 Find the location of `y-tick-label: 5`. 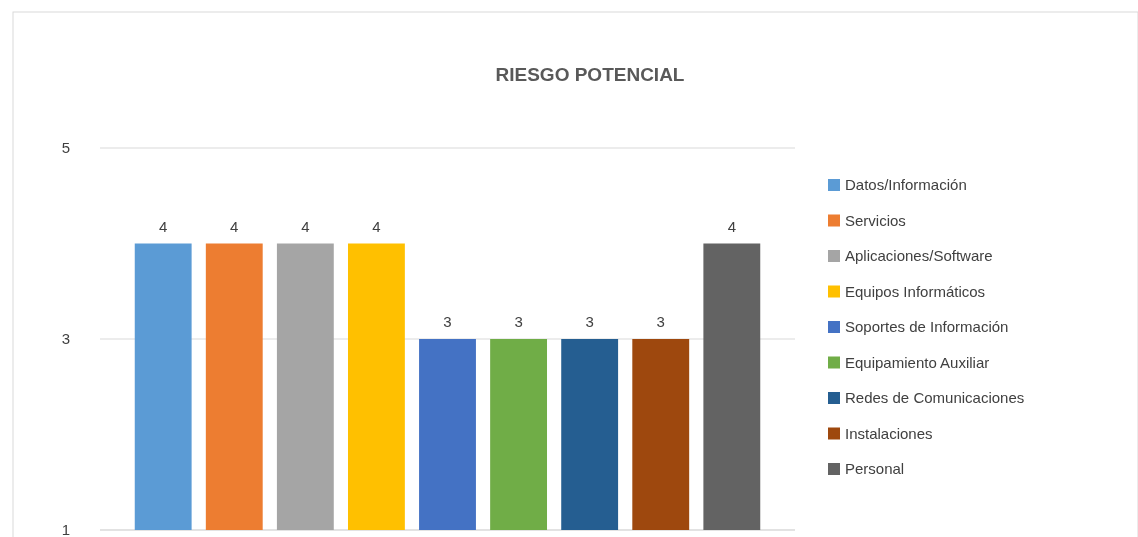

y-tick-label: 5 is located at coordinates (65, 148).